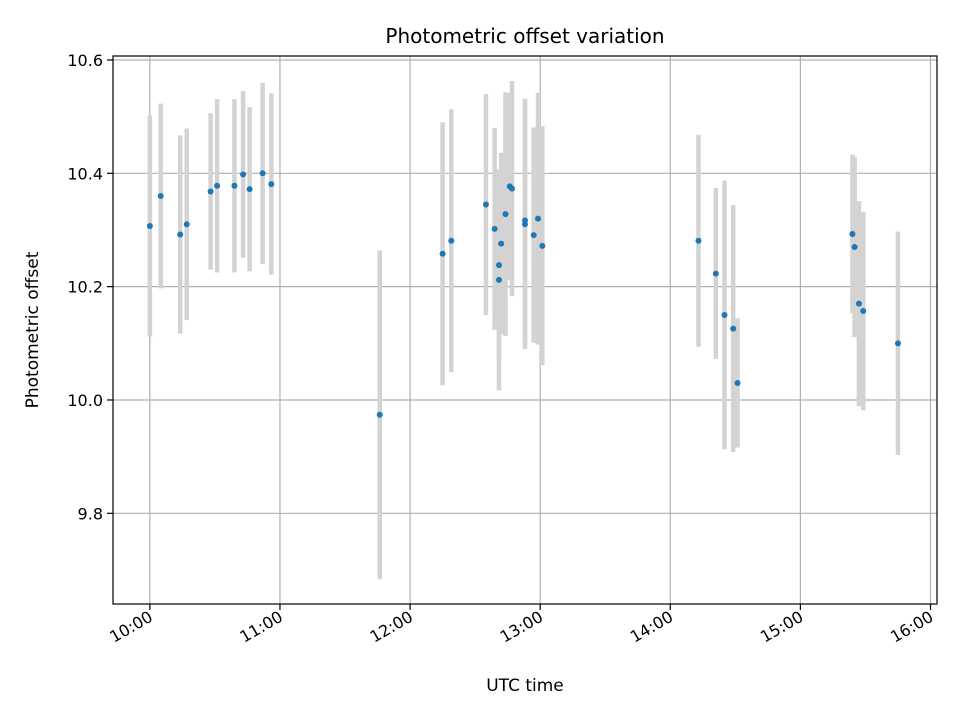 The image size is (960, 720). Describe the element at coordinates (781, 627) in the screenshot. I see `x-tick-label: 15:00` at that location.